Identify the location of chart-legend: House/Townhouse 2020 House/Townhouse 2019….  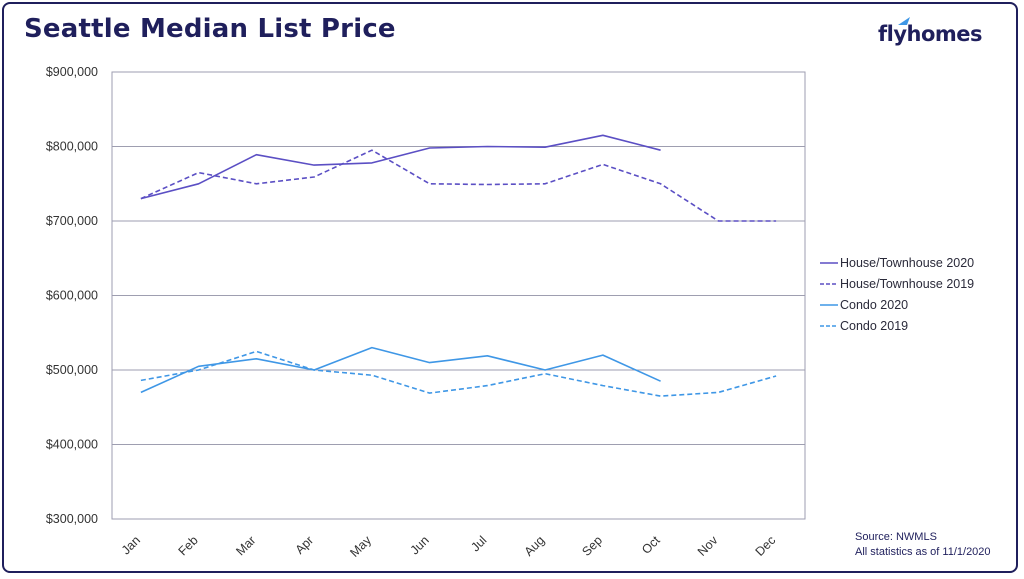
(897, 294).